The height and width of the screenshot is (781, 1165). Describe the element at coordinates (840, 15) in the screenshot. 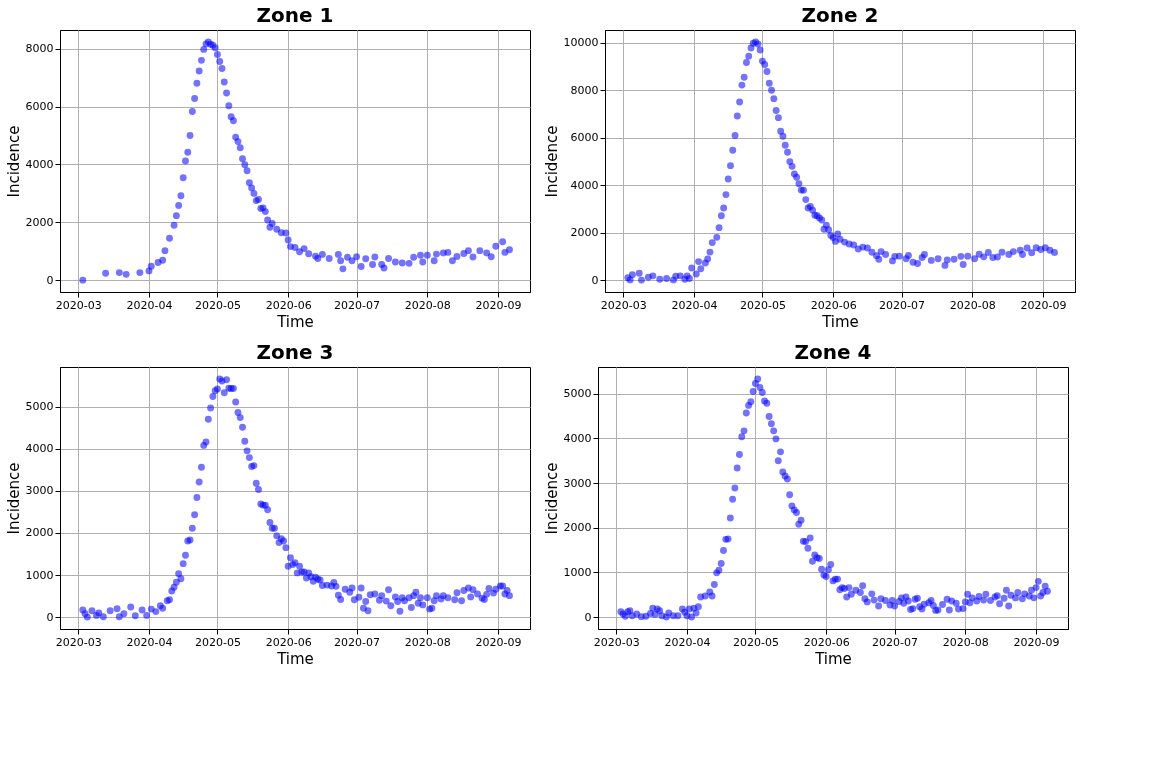

I see `chart-title: Zone 2` at that location.